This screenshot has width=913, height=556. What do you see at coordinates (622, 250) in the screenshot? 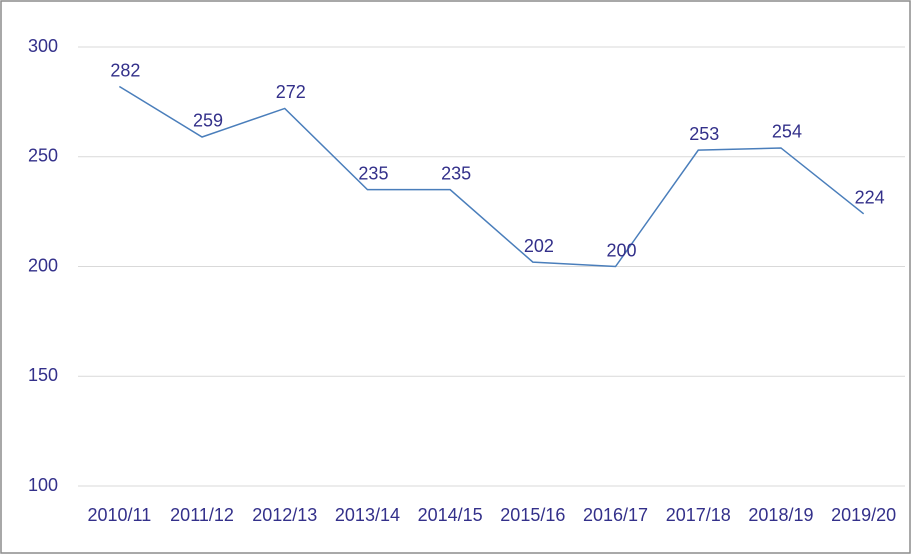
I see `data-label: 200` at bounding box center [622, 250].